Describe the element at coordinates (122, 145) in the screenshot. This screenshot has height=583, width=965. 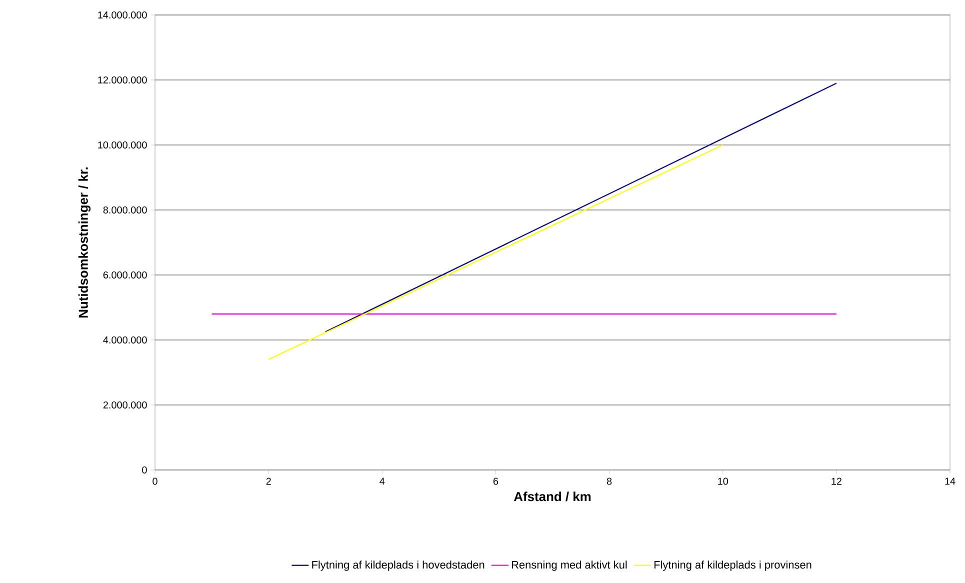
I see `y-tick-label: 10.000.000` at that location.